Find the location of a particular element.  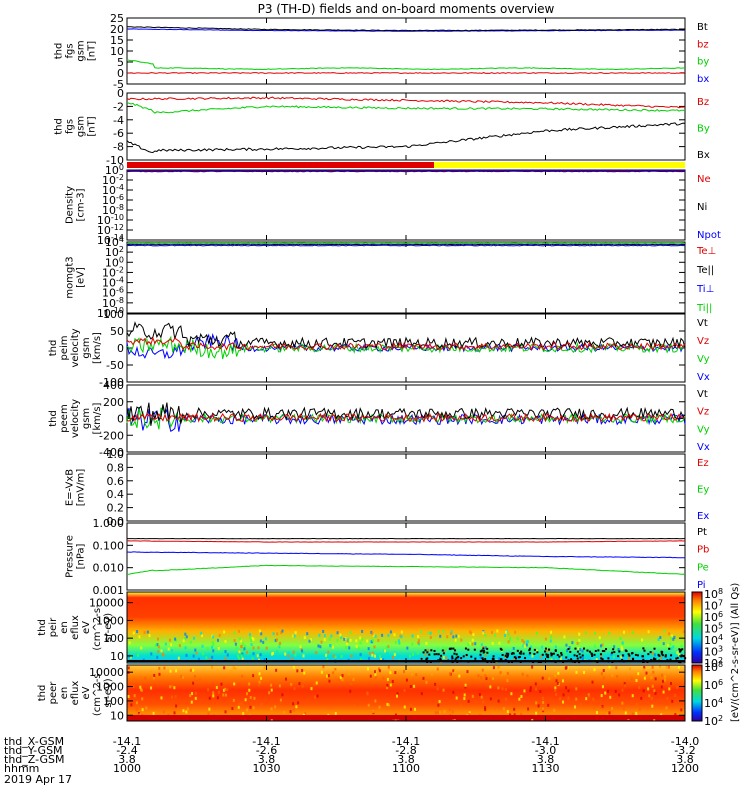

legend-bt: Bt is located at coordinates (702, 27).